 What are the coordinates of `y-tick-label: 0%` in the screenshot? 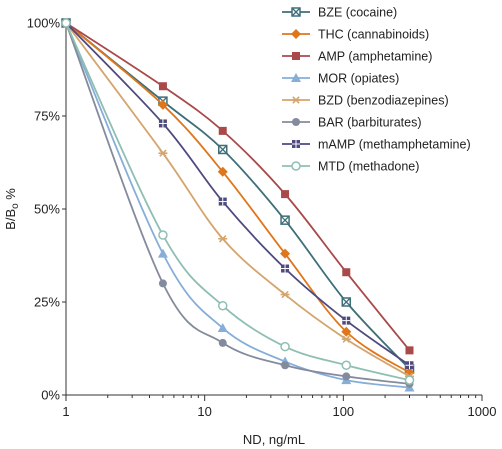 It's located at (50, 395).